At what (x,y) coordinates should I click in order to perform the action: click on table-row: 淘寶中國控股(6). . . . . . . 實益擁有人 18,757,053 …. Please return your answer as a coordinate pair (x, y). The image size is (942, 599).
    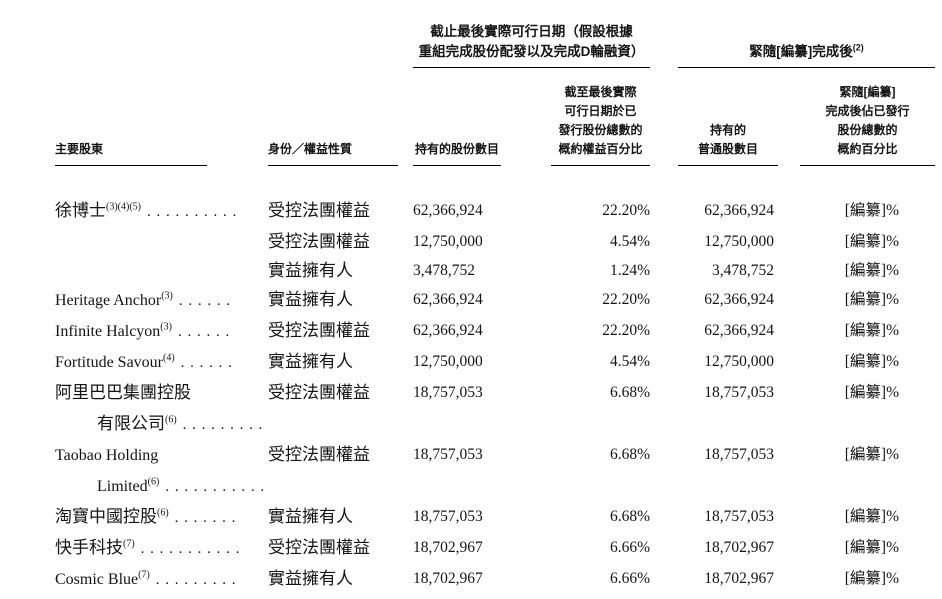
    Looking at the image, I should click on (495, 517).